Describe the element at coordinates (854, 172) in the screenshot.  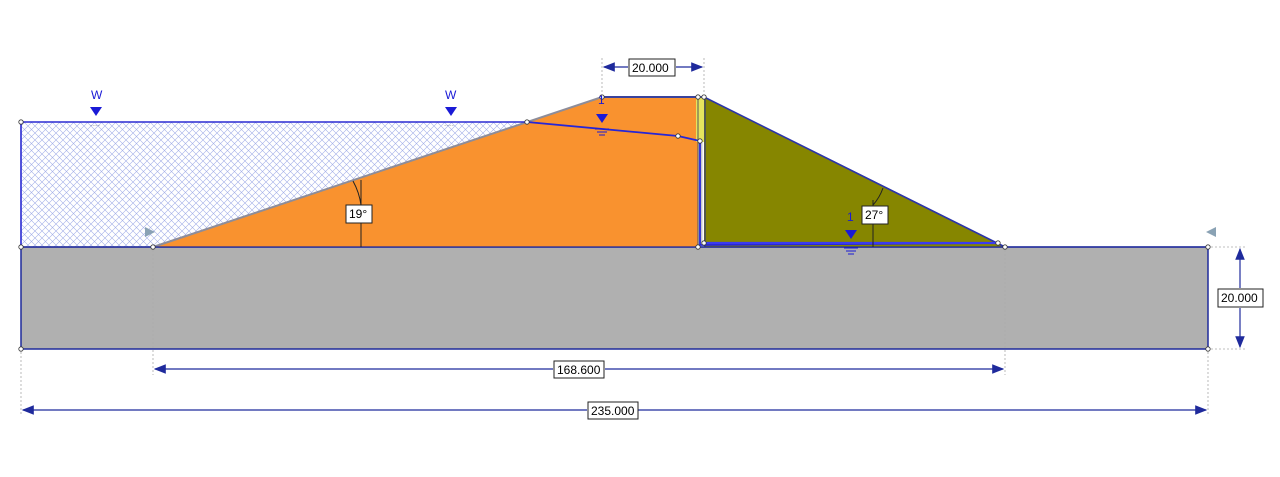
I see `downstream-slope-outline` at that location.